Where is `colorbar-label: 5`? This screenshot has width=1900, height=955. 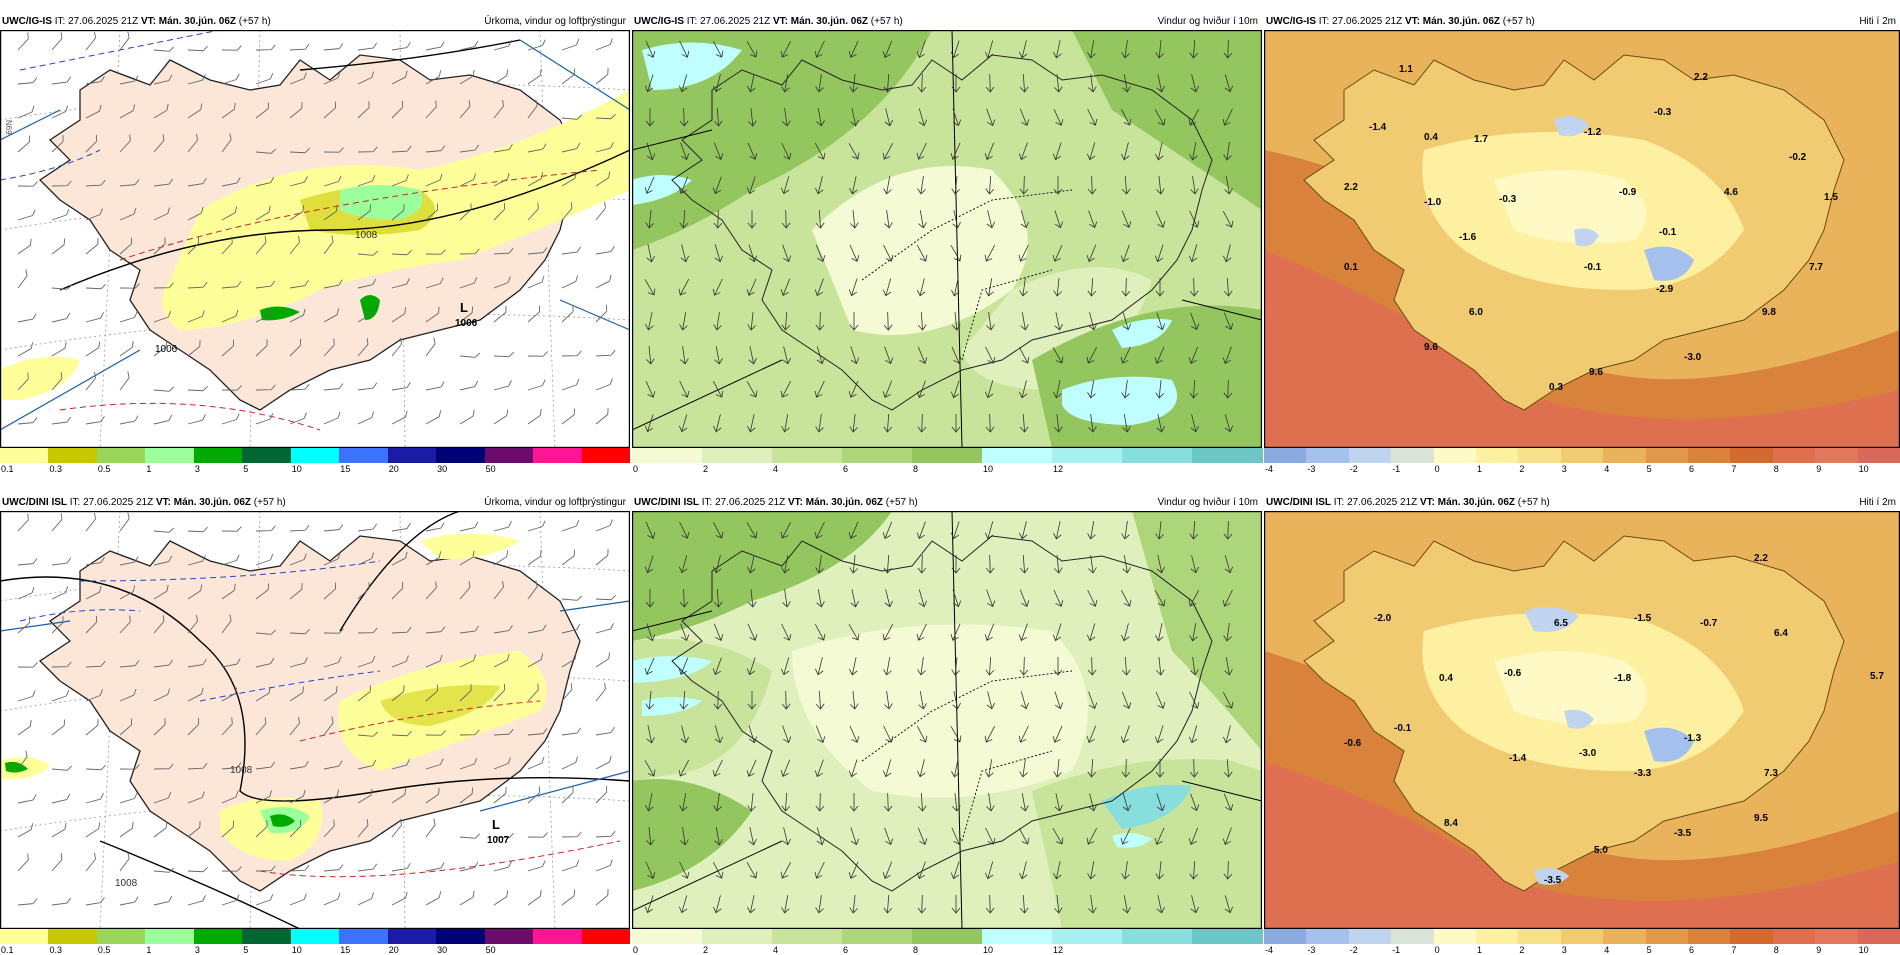
colorbar-label: 5 is located at coordinates (246, 469).